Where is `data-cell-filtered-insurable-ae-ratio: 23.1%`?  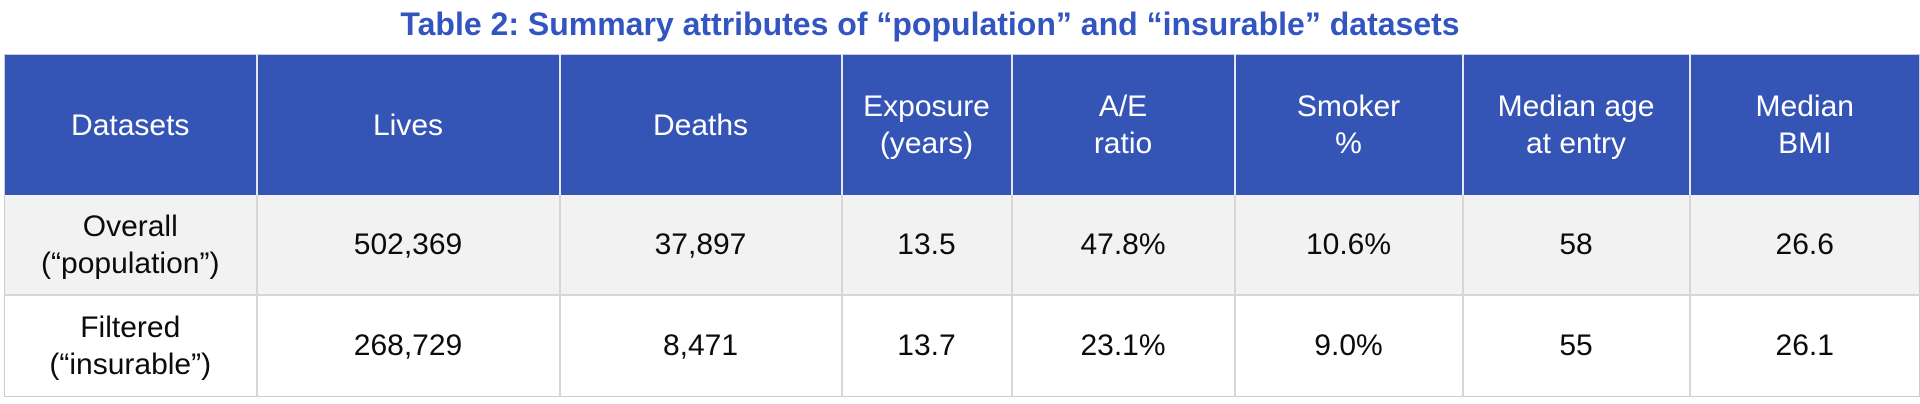 data-cell-filtered-insurable-ae-ratio: 23.1% is located at coordinates (1123, 345).